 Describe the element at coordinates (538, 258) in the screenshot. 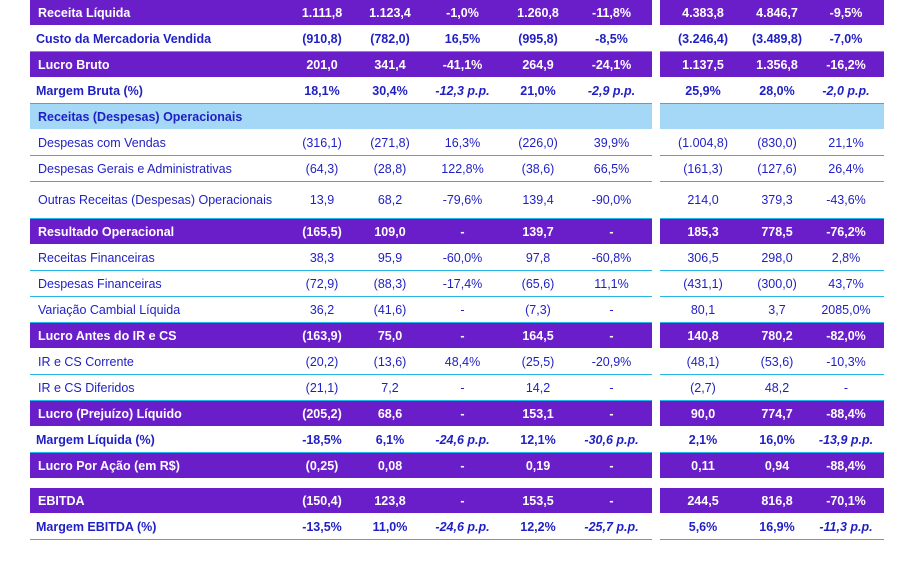

I see `value-cell: 97,8` at that location.